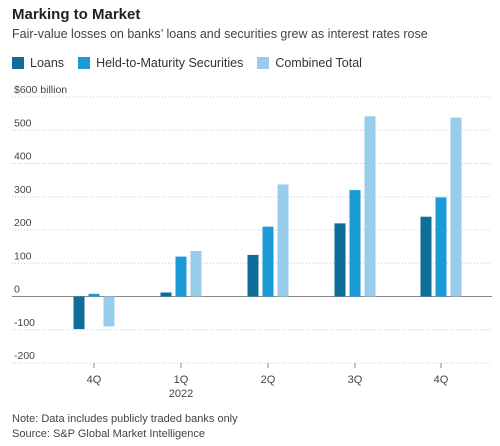 Image resolution: width=500 pixels, height=446 pixels. I want to click on chart-title: Marking to Market, so click(76, 14).